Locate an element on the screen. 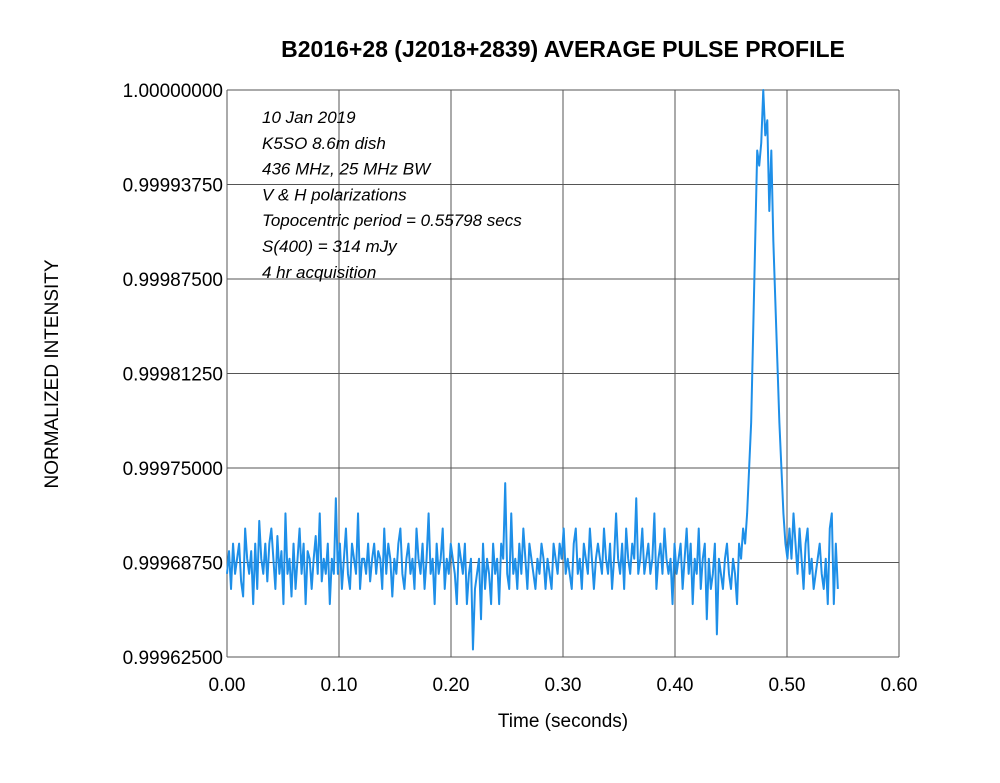  y-tick-label: 0.99962500 is located at coordinates (173, 658).